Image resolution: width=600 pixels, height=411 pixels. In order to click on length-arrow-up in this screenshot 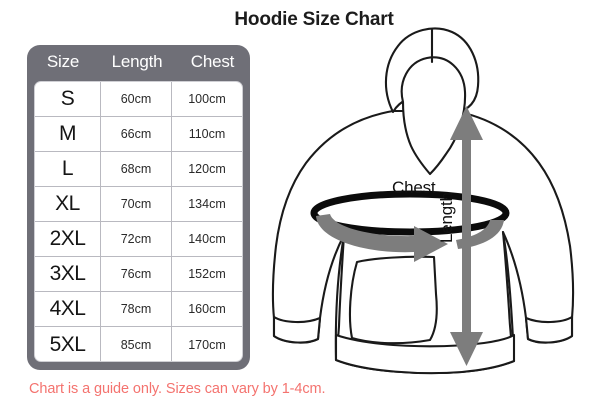, I will do `click(466, 123)`.